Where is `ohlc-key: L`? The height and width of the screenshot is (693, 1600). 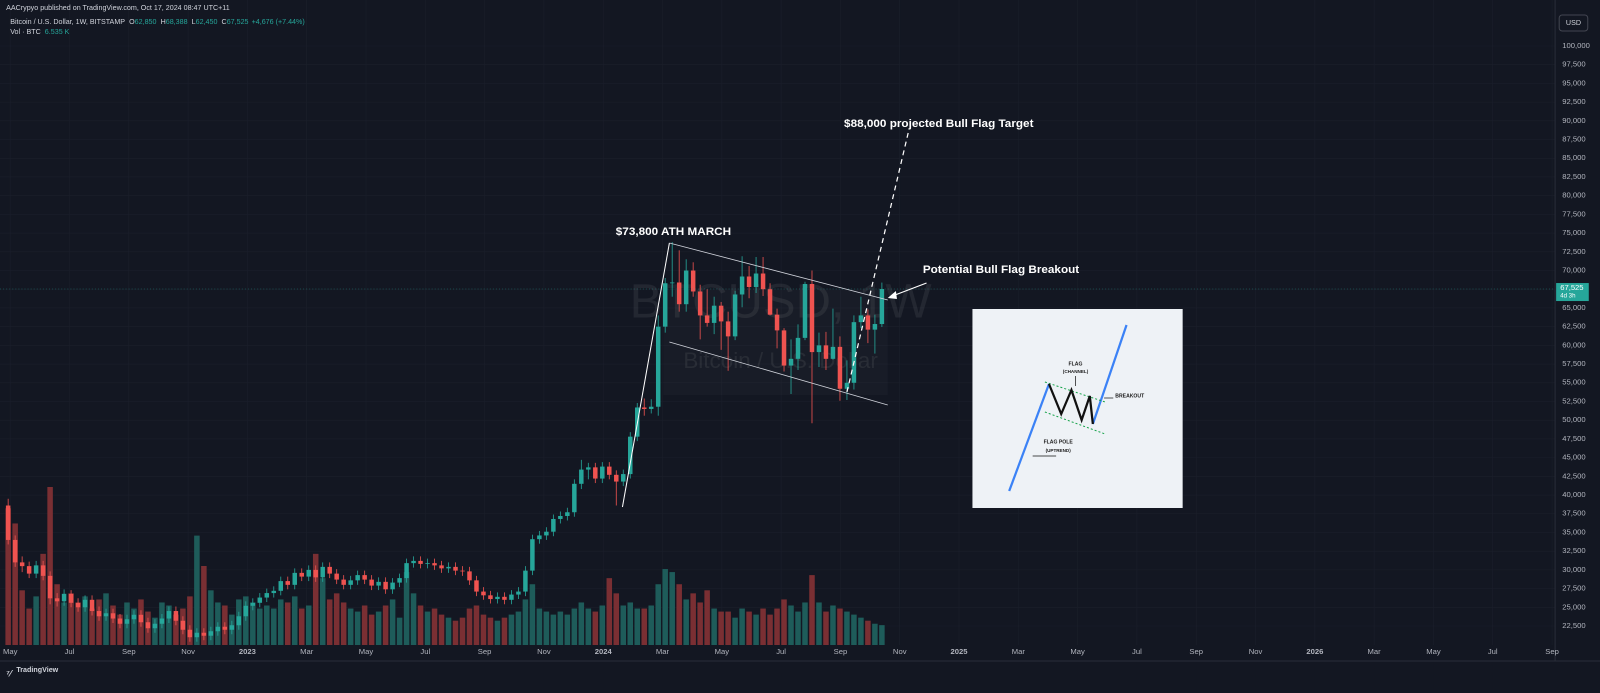 ohlc-key: L is located at coordinates (194, 22).